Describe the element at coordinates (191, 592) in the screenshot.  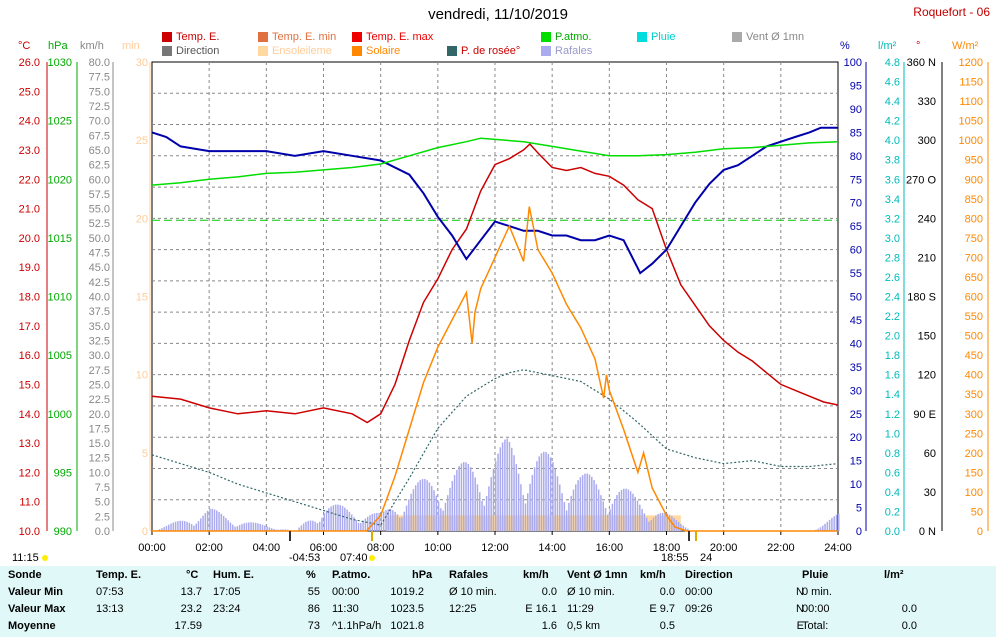
I see `summary-cell: 13.7` at that location.